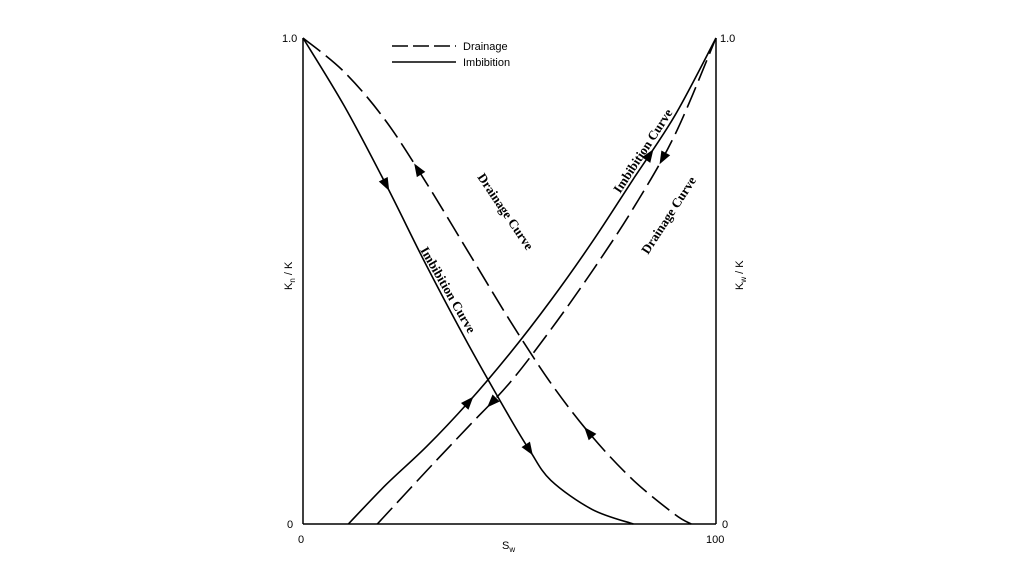 The height and width of the screenshot is (576, 1024). Describe the element at coordinates (289, 39) in the screenshot. I see `left-y-tick-label-top: 1.0` at that location.